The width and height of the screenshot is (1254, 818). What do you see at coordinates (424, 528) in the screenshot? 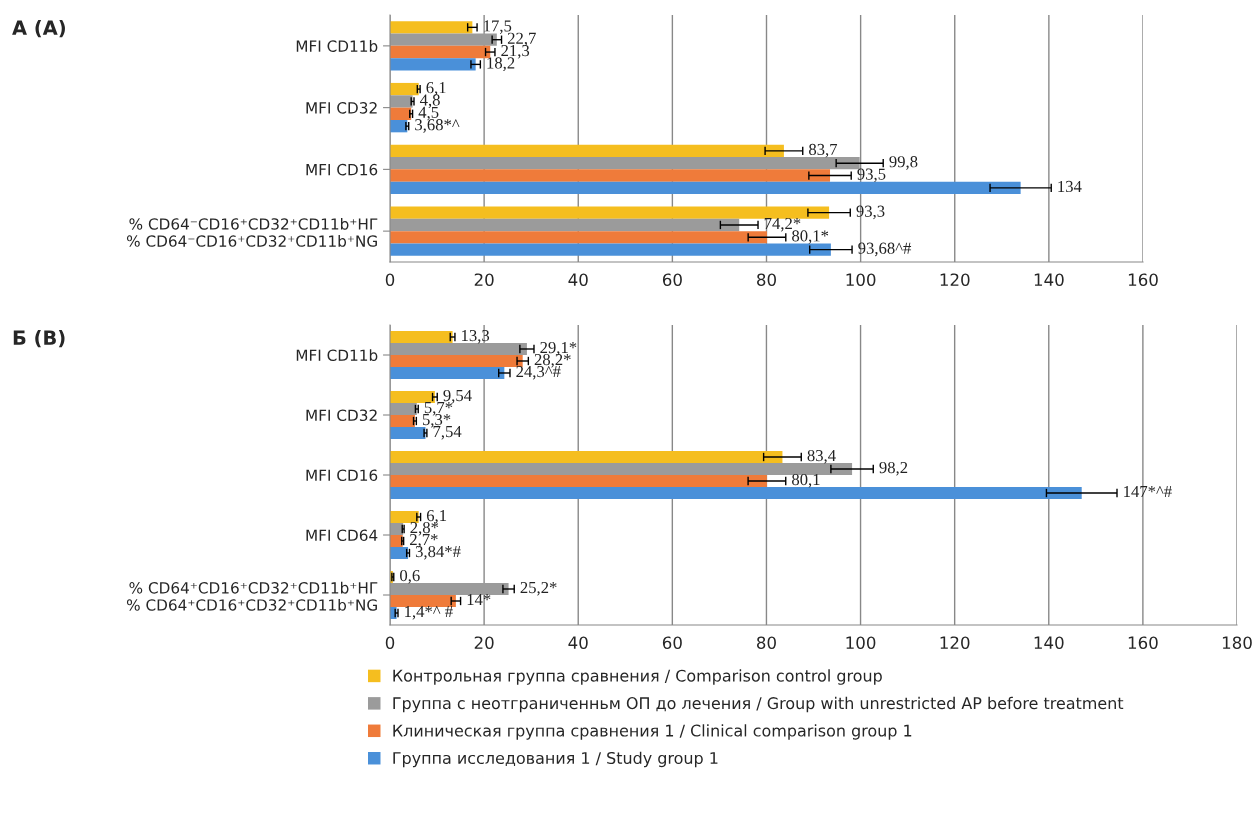
I see `data-label: 2,8*` at bounding box center [424, 528].